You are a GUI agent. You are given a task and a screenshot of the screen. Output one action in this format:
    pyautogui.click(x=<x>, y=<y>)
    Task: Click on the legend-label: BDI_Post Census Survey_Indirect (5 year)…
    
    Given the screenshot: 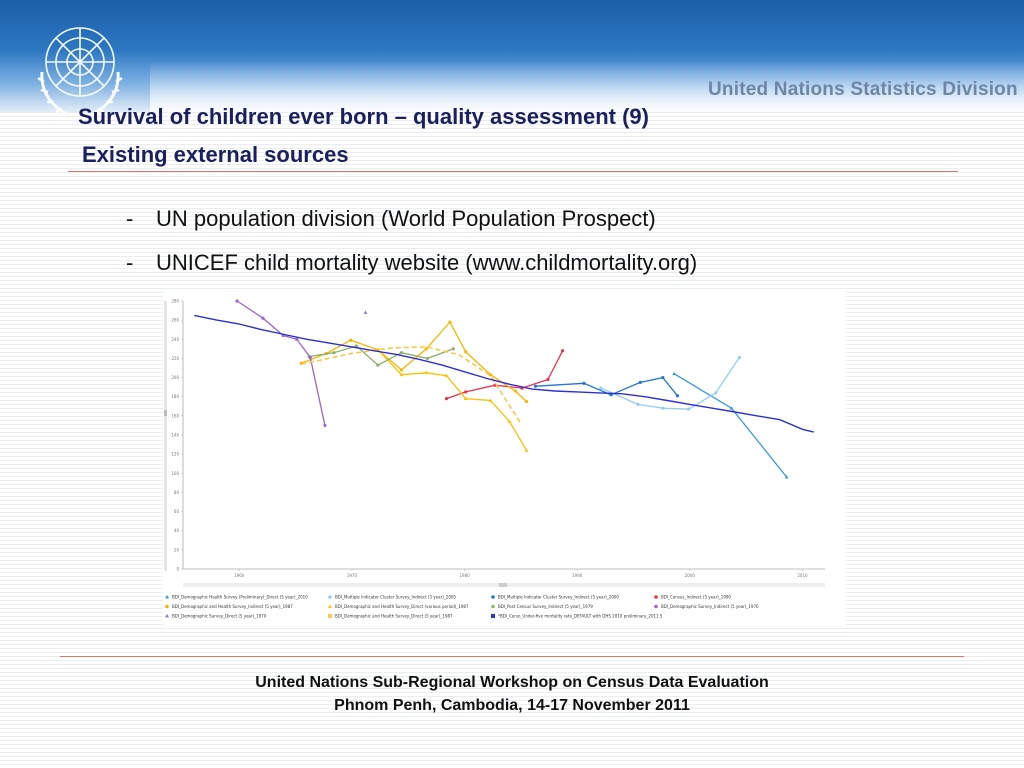 What is the action you would take?
    pyautogui.click(x=545, y=606)
    